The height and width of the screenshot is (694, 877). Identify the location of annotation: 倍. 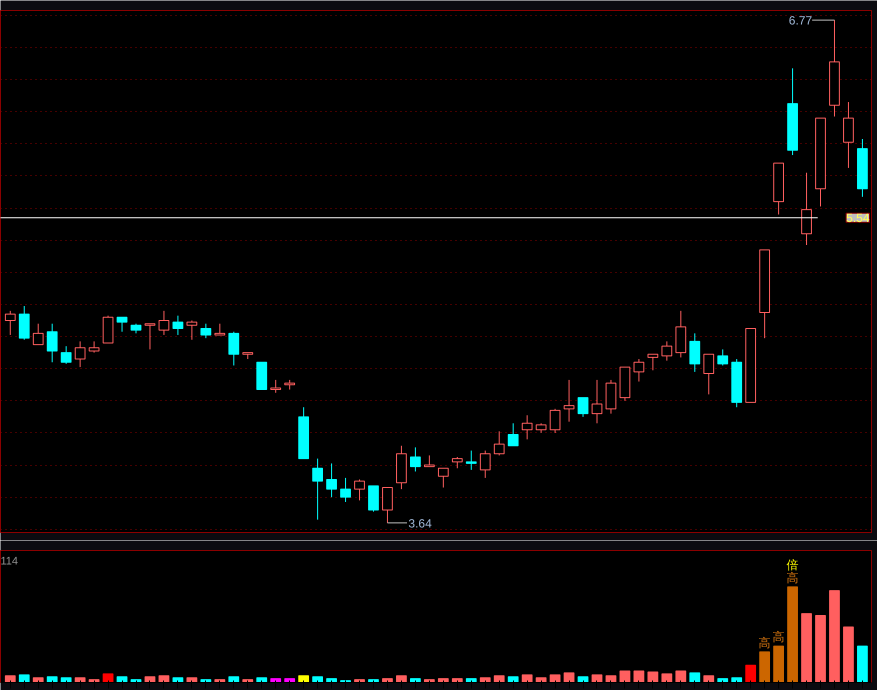
(792, 565).